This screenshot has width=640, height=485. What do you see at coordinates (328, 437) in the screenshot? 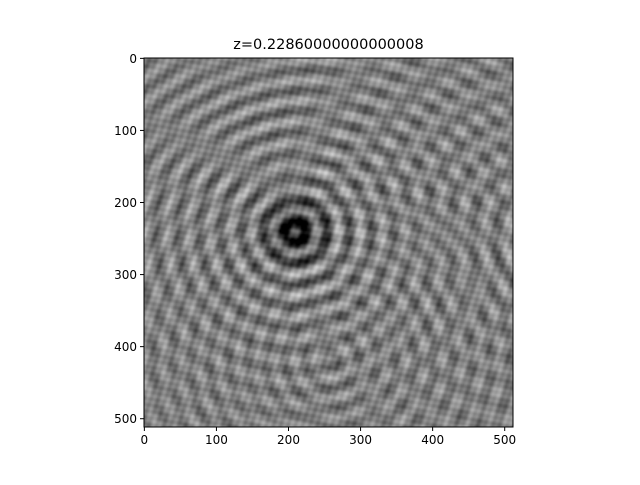
I see `x-axis: 0 100 200 300 400 500` at bounding box center [328, 437].